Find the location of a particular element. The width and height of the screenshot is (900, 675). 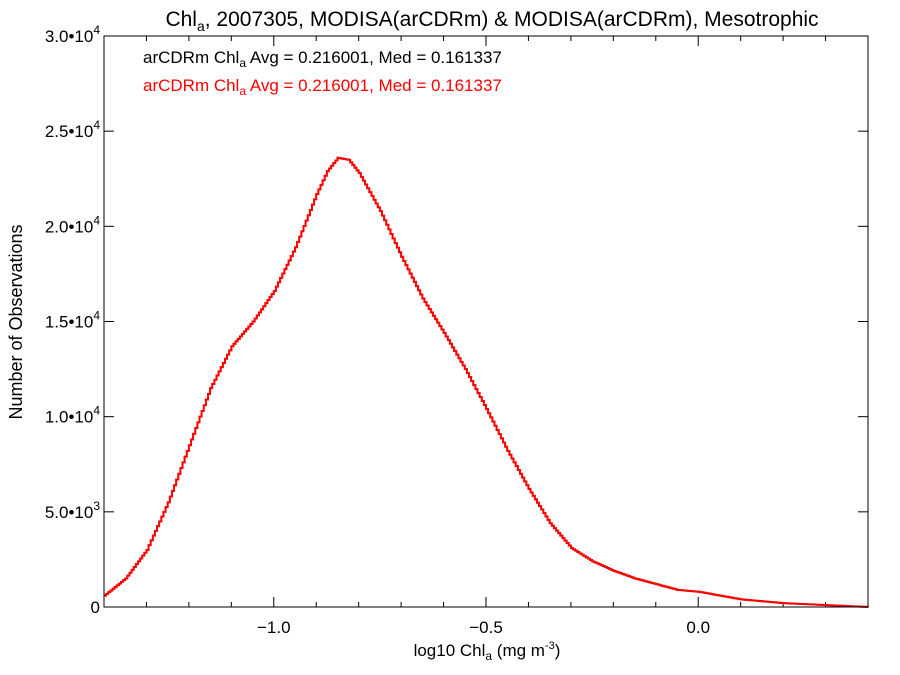

y-tick-mantissa: 2.0•10 is located at coordinates (69, 226).